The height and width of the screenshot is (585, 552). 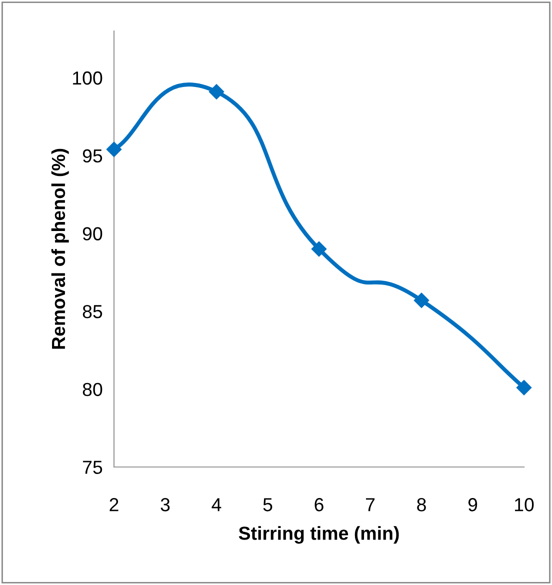 What do you see at coordinates (92, 389) in the screenshot?
I see `y-tick-label: 80` at bounding box center [92, 389].